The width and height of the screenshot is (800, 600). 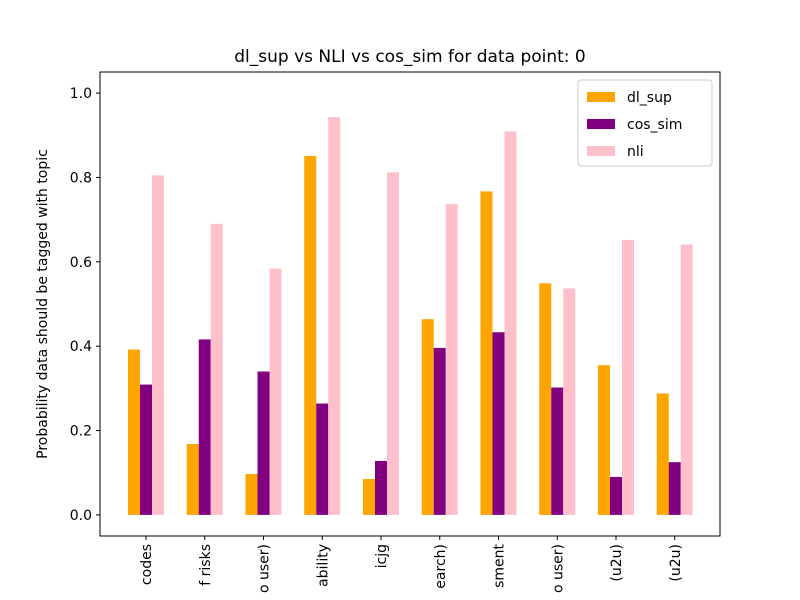 What do you see at coordinates (635, 152) in the screenshot?
I see `legend-label-nli: nli` at bounding box center [635, 152].